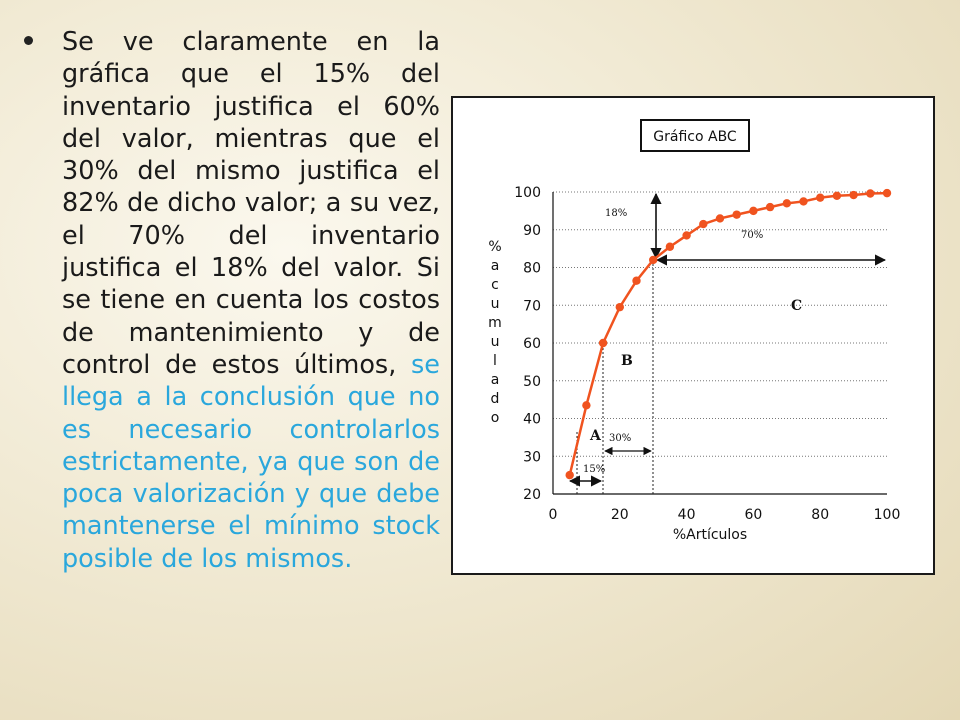  Describe the element at coordinates (887, 515) in the screenshot. I see `x-tick-label: 100` at that location.